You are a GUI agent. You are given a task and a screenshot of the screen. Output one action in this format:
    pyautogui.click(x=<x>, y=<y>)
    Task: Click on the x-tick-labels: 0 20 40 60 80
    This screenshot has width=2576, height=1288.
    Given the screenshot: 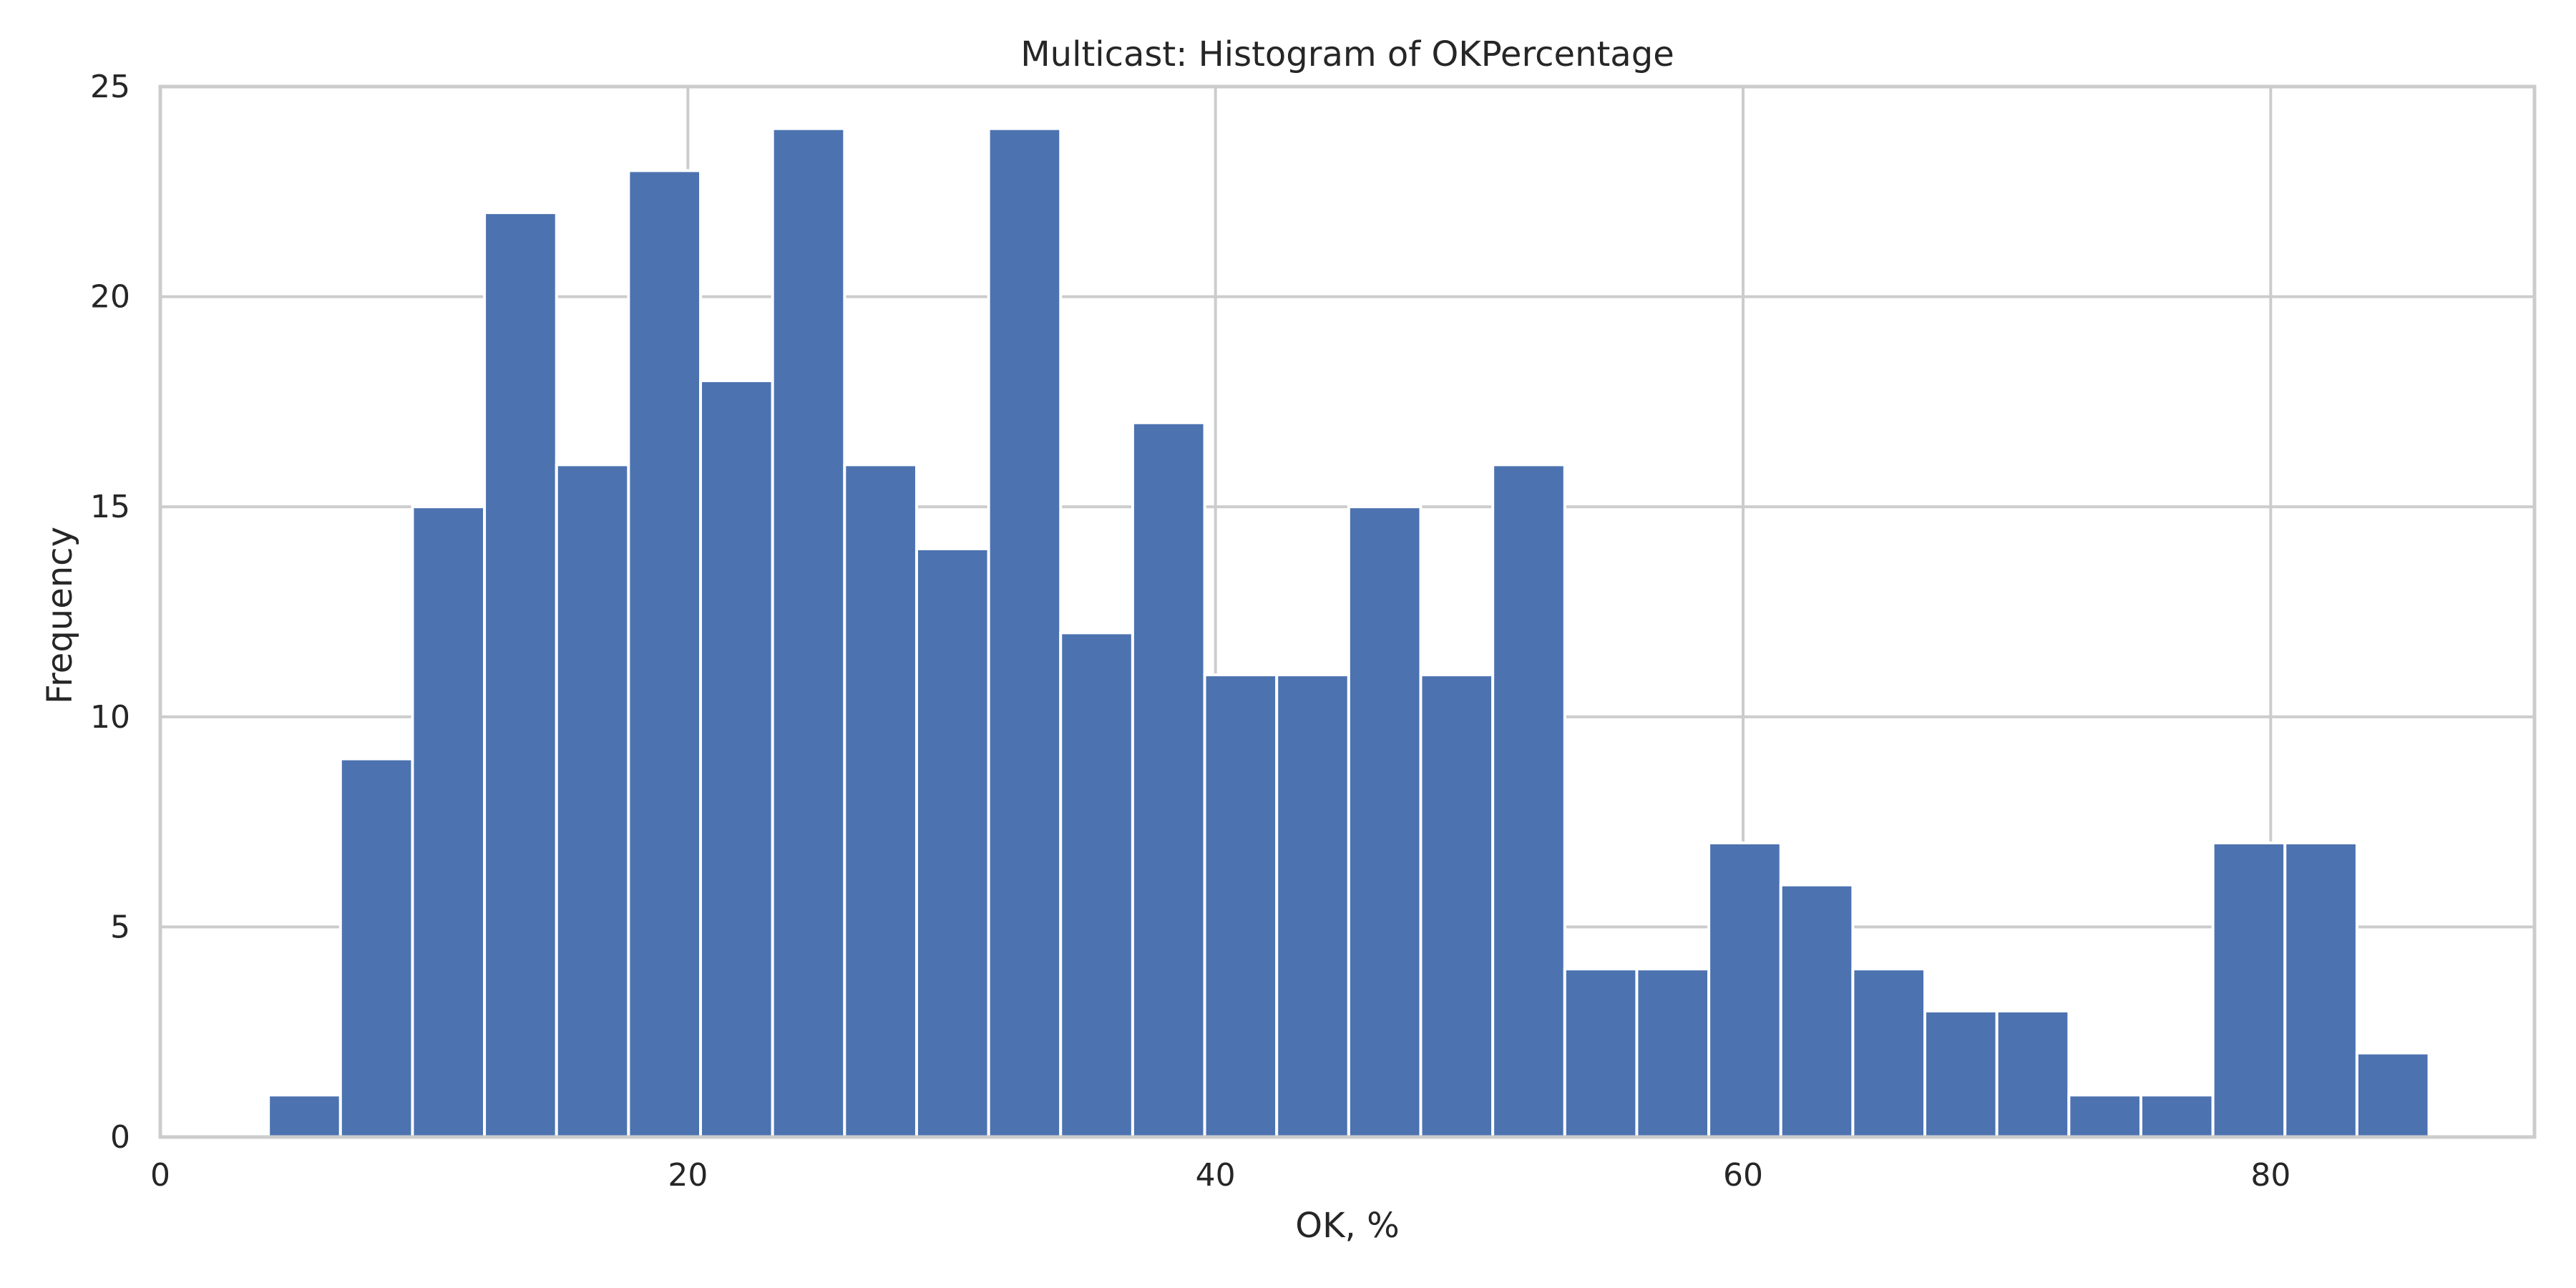 What is the action you would take?
    pyautogui.click(x=1220, y=1175)
    